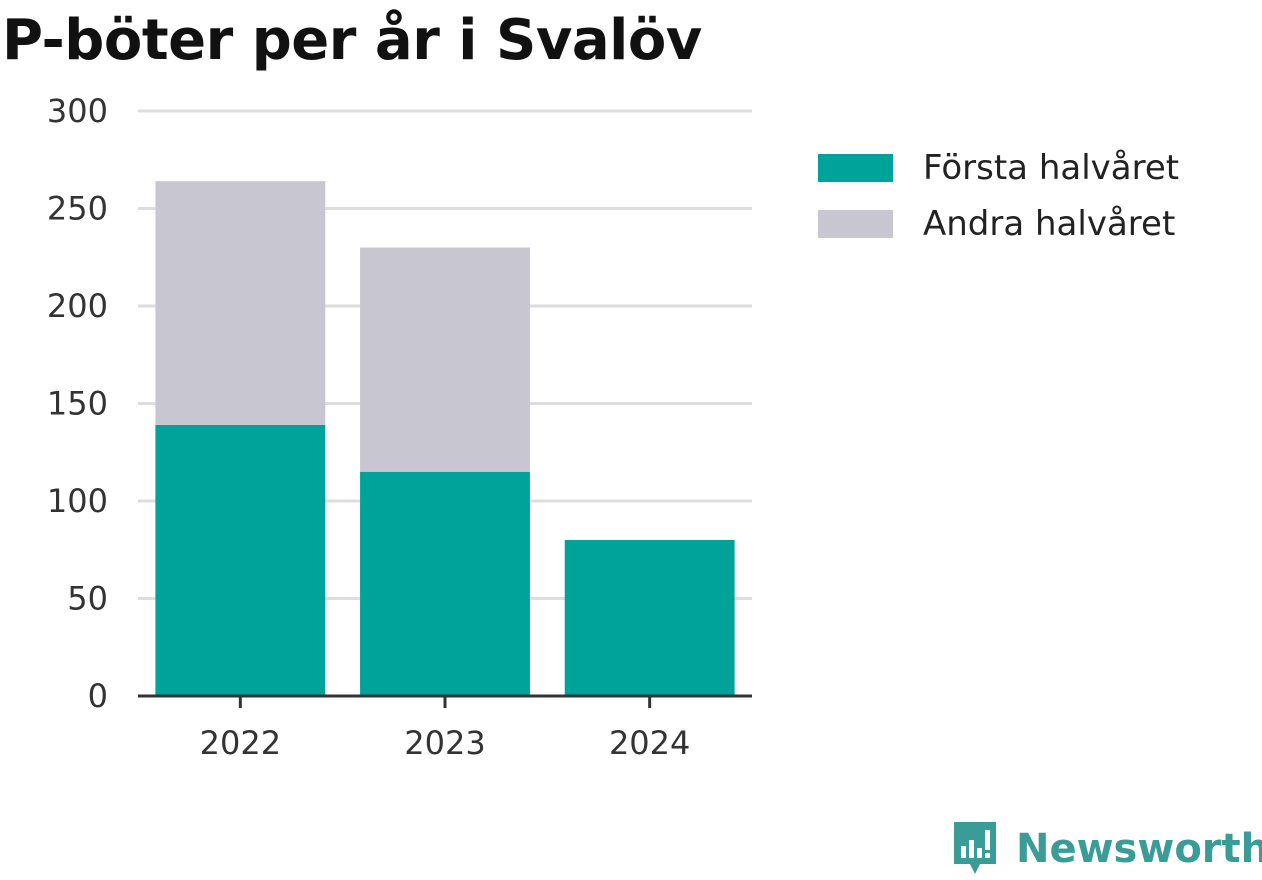 This screenshot has width=1262, height=880. I want to click on chart-title: P-böter per år i Svalöv, so click(352, 40).